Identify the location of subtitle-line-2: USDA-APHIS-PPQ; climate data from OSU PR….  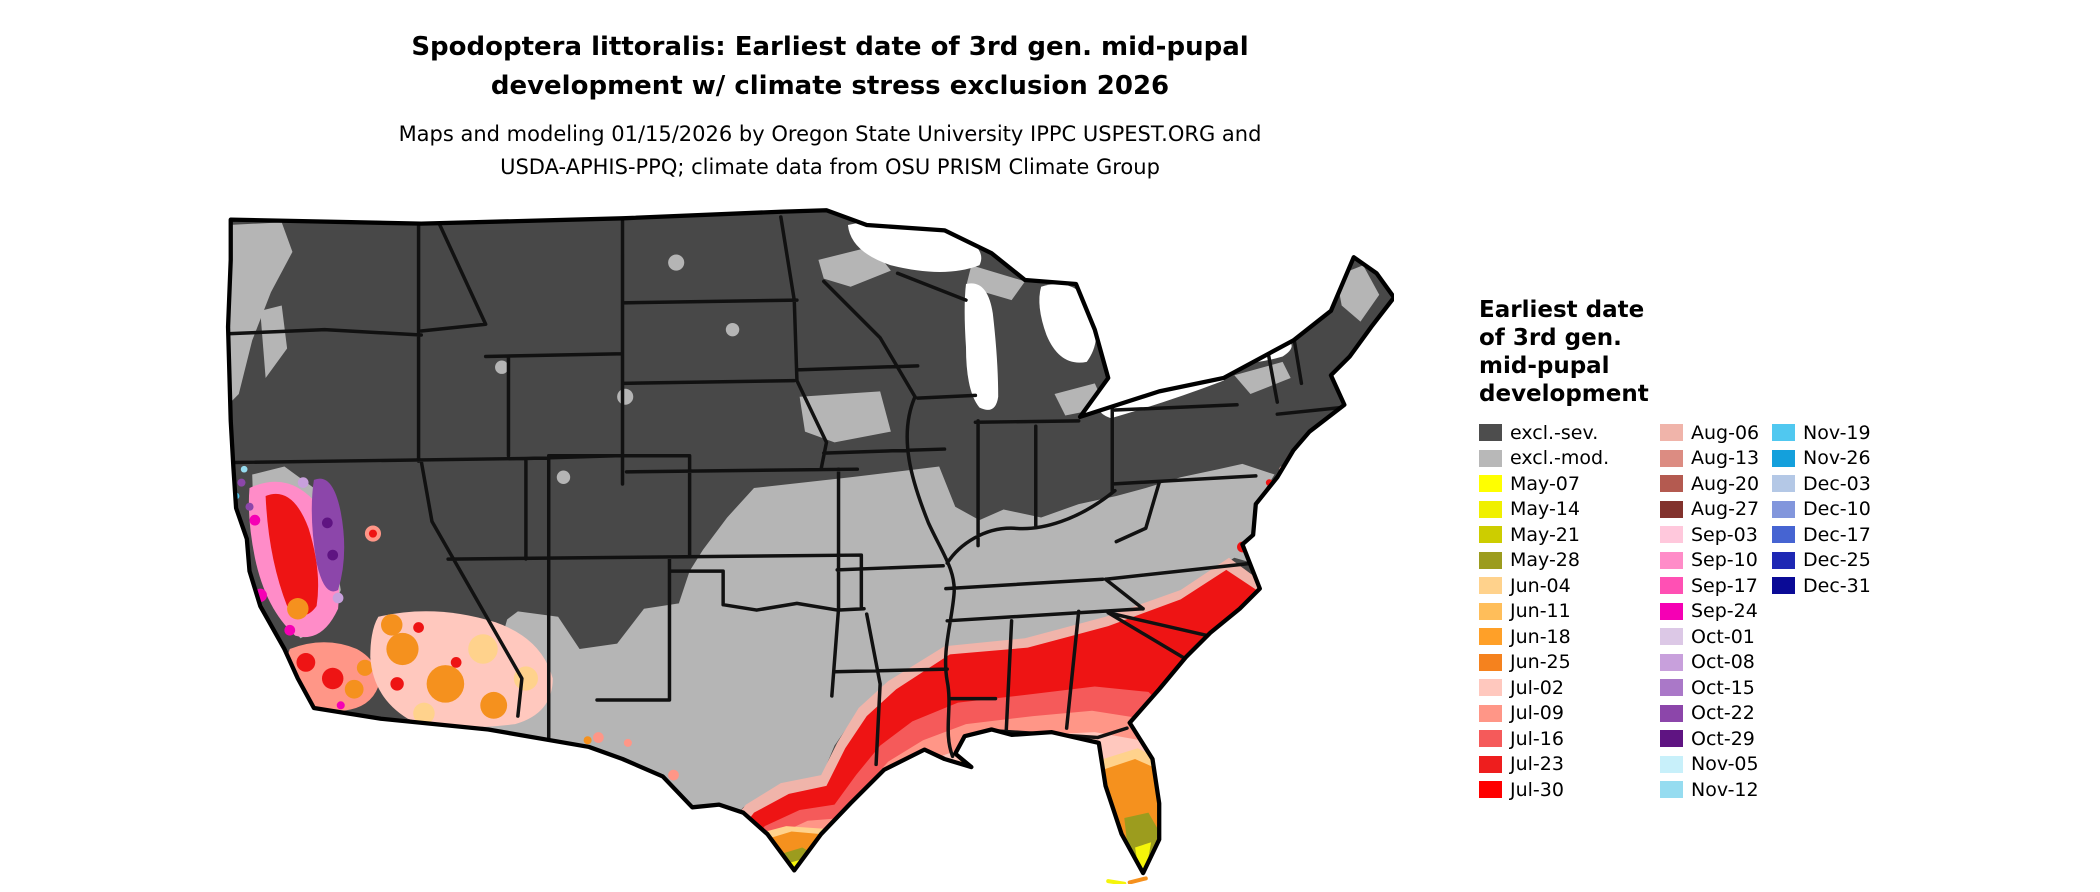
(830, 167).